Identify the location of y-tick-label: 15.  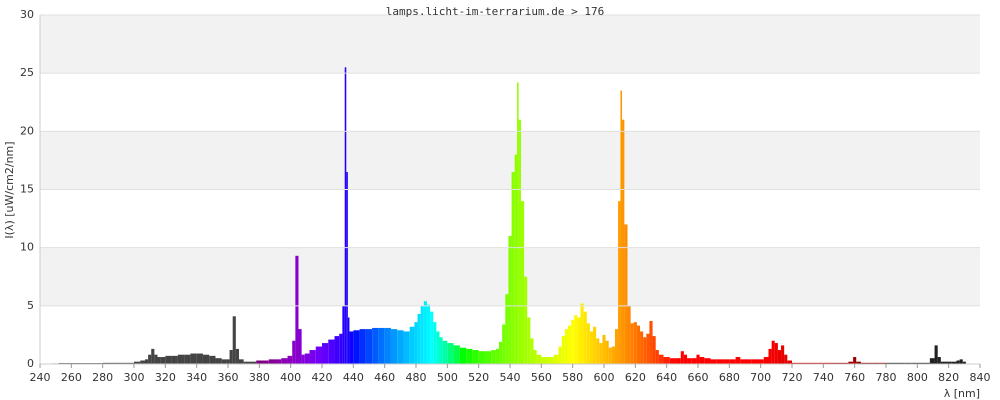
(27, 189).